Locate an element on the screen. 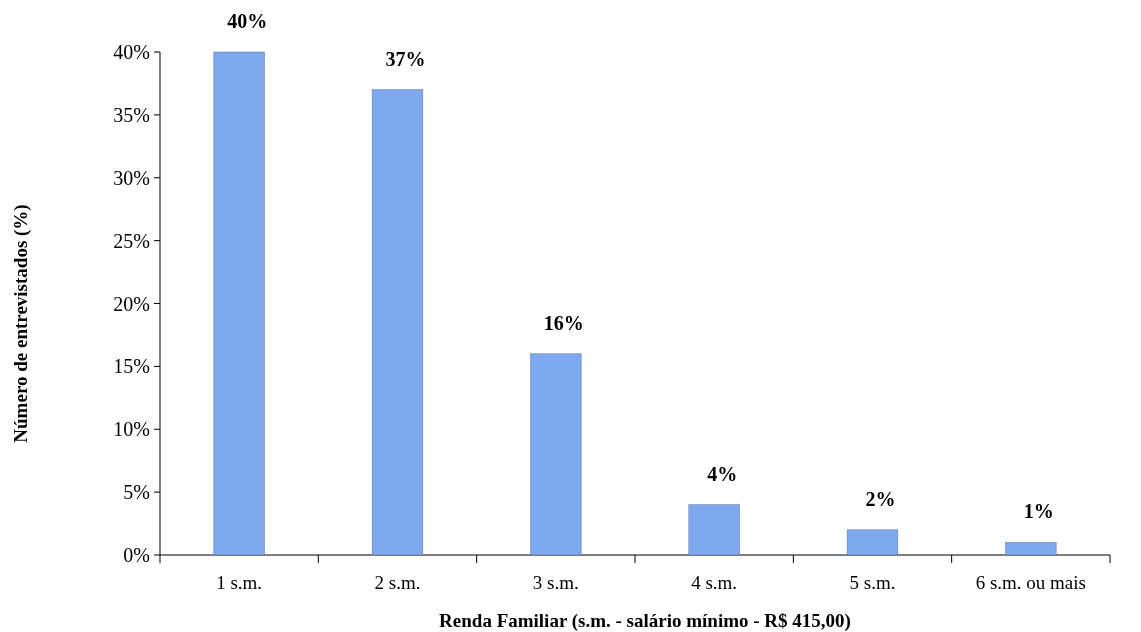 The width and height of the screenshot is (1141, 632). y-tick-label: 25% is located at coordinates (131, 240).